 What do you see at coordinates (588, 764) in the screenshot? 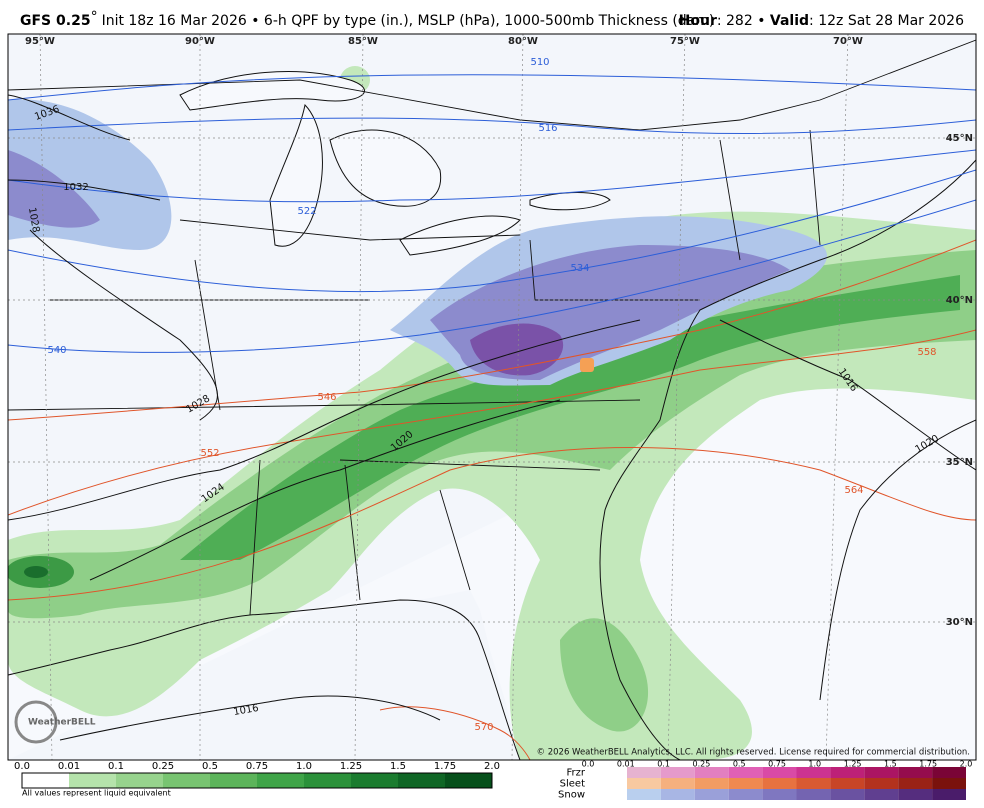
I see `type-tick-label: 0.0` at bounding box center [588, 764].